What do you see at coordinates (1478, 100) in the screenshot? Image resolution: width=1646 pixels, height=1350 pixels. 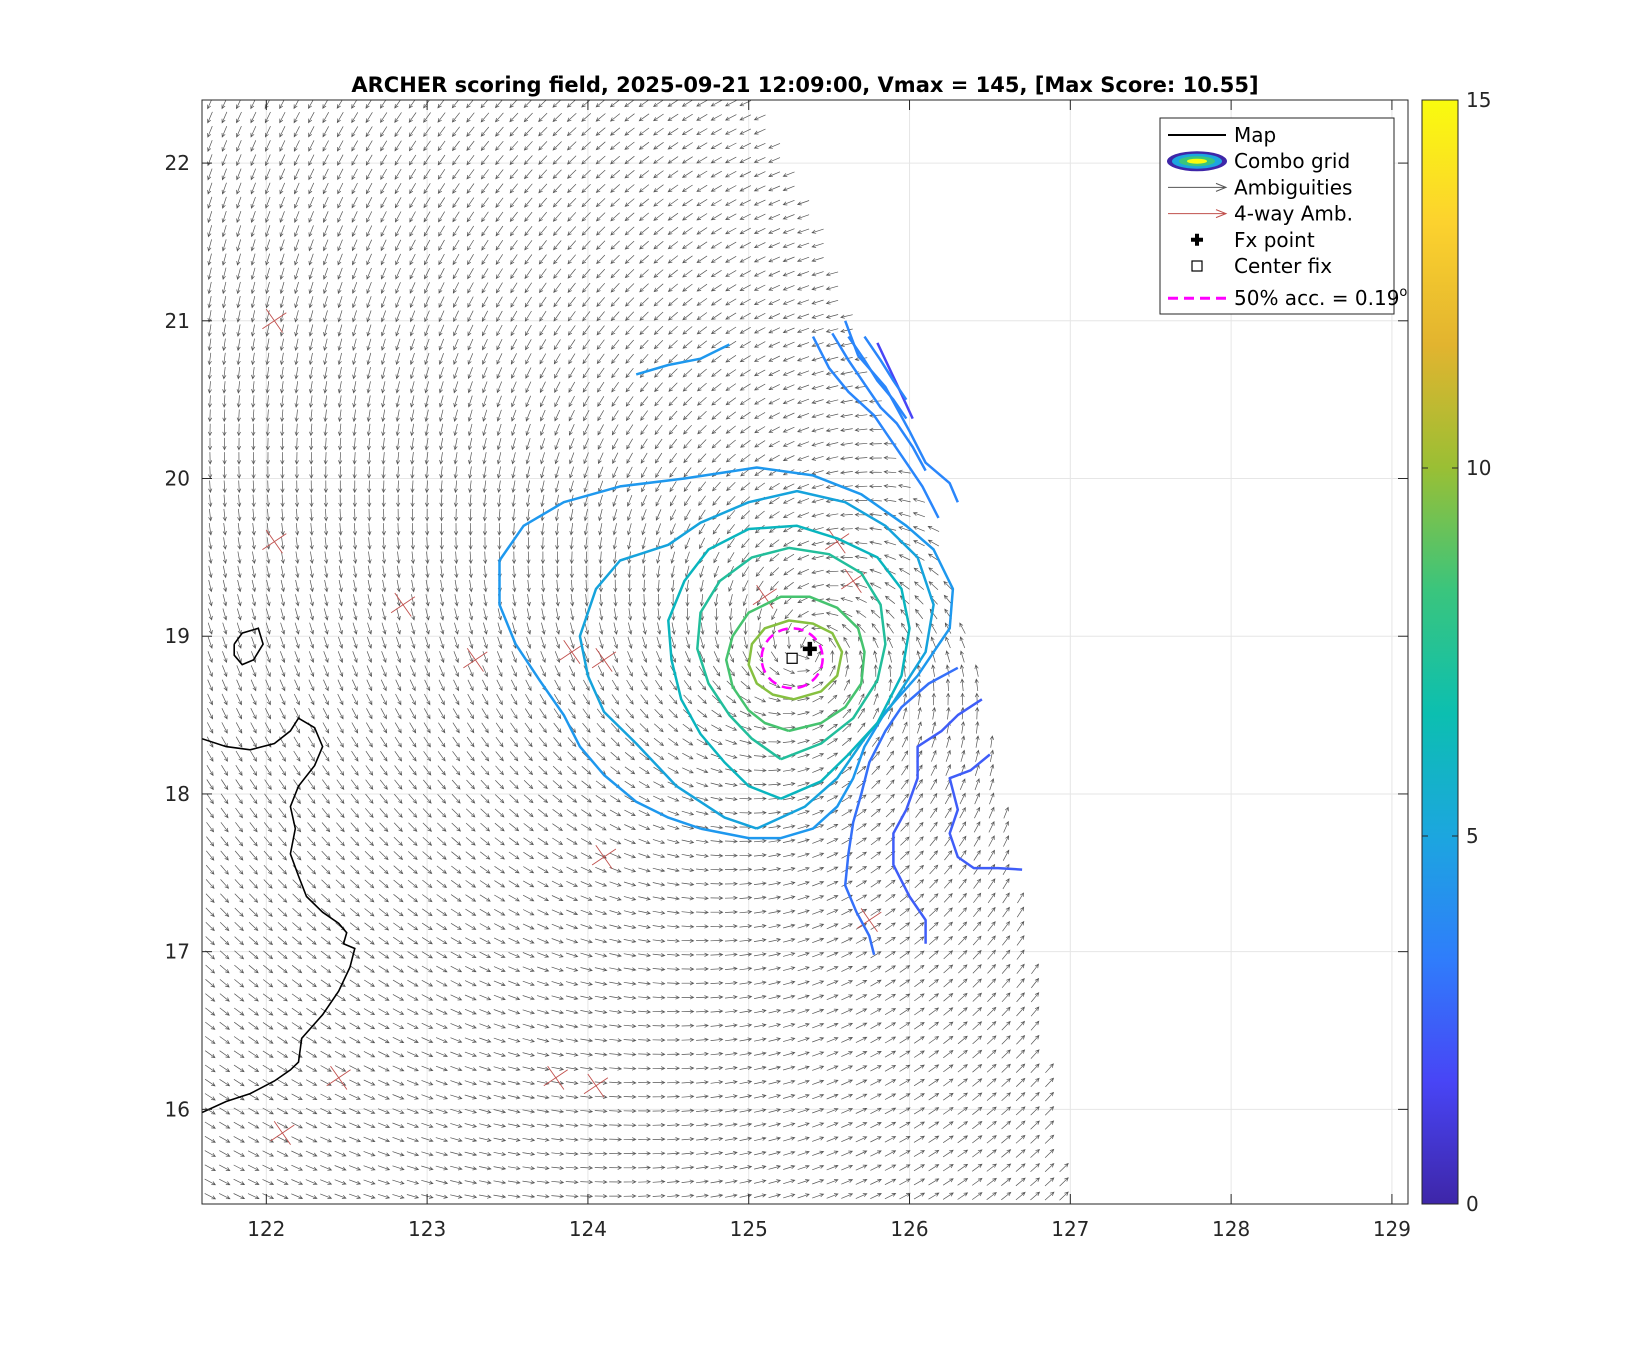 I see `colorbar-tick-label: 15` at bounding box center [1478, 100].